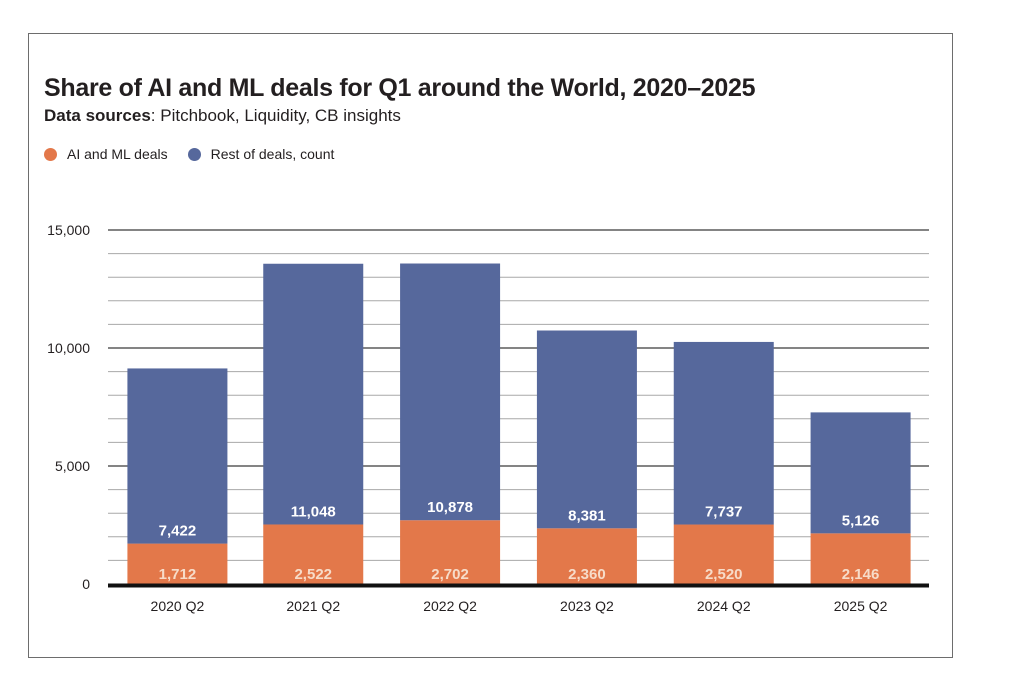 The image size is (1024, 683). Describe the element at coordinates (587, 515) in the screenshot. I see `data-label-rest: 8,381` at that location.